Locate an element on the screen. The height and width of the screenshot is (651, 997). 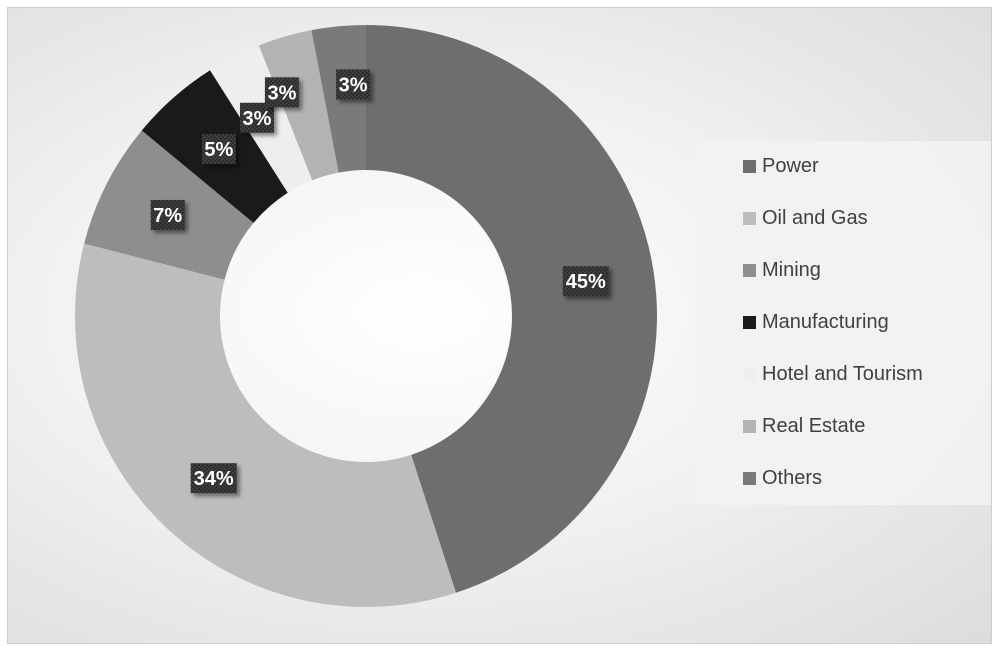
legend-item-manufacturing: Manufacturing is located at coordinates (816, 322).